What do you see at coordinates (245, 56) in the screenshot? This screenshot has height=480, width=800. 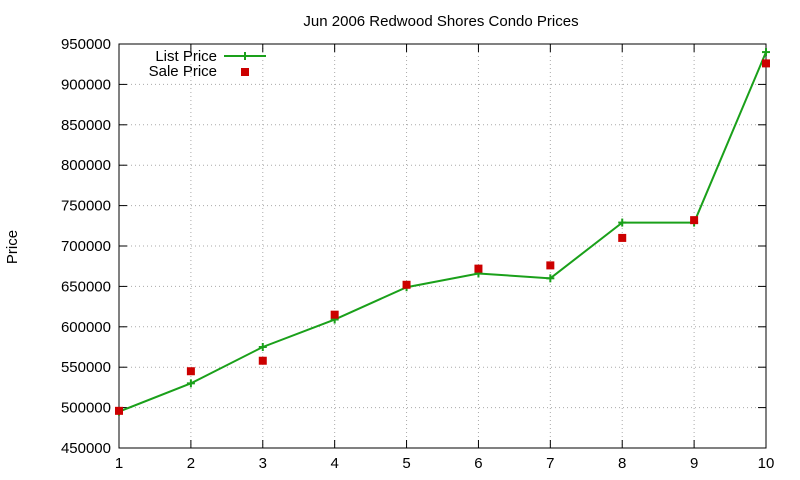 I see `legend-marker-list-price` at bounding box center [245, 56].